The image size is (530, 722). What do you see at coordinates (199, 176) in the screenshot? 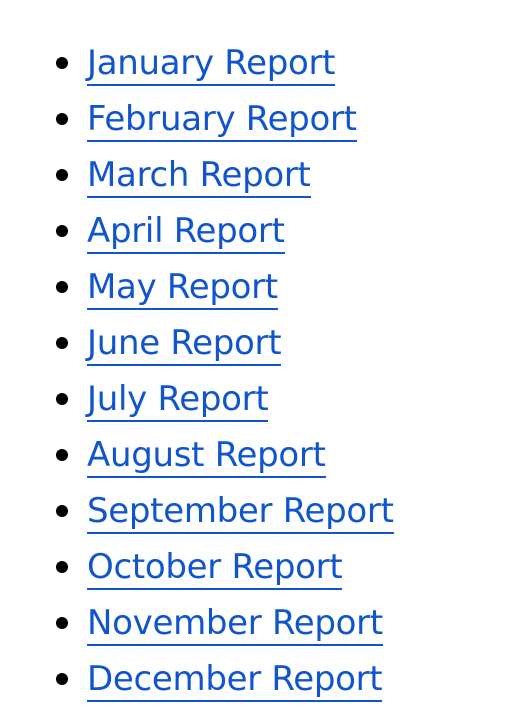
I see `march-report-link: March Report` at bounding box center [199, 176].